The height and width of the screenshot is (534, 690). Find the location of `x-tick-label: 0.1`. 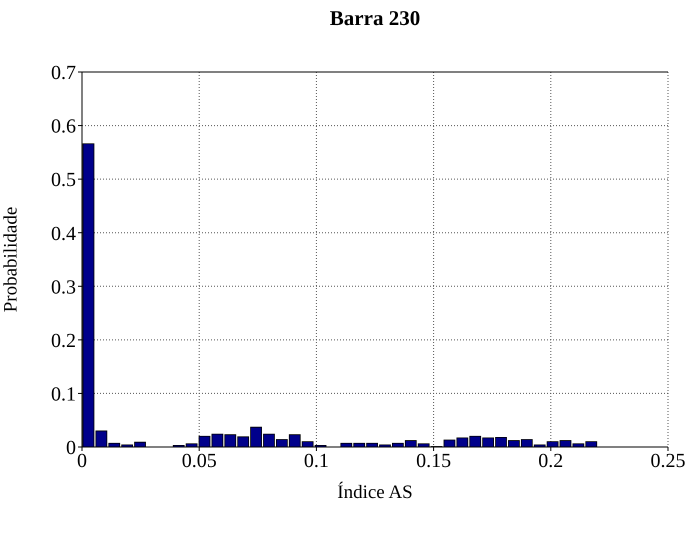

x-tick-label: 0.1 is located at coordinates (316, 461).